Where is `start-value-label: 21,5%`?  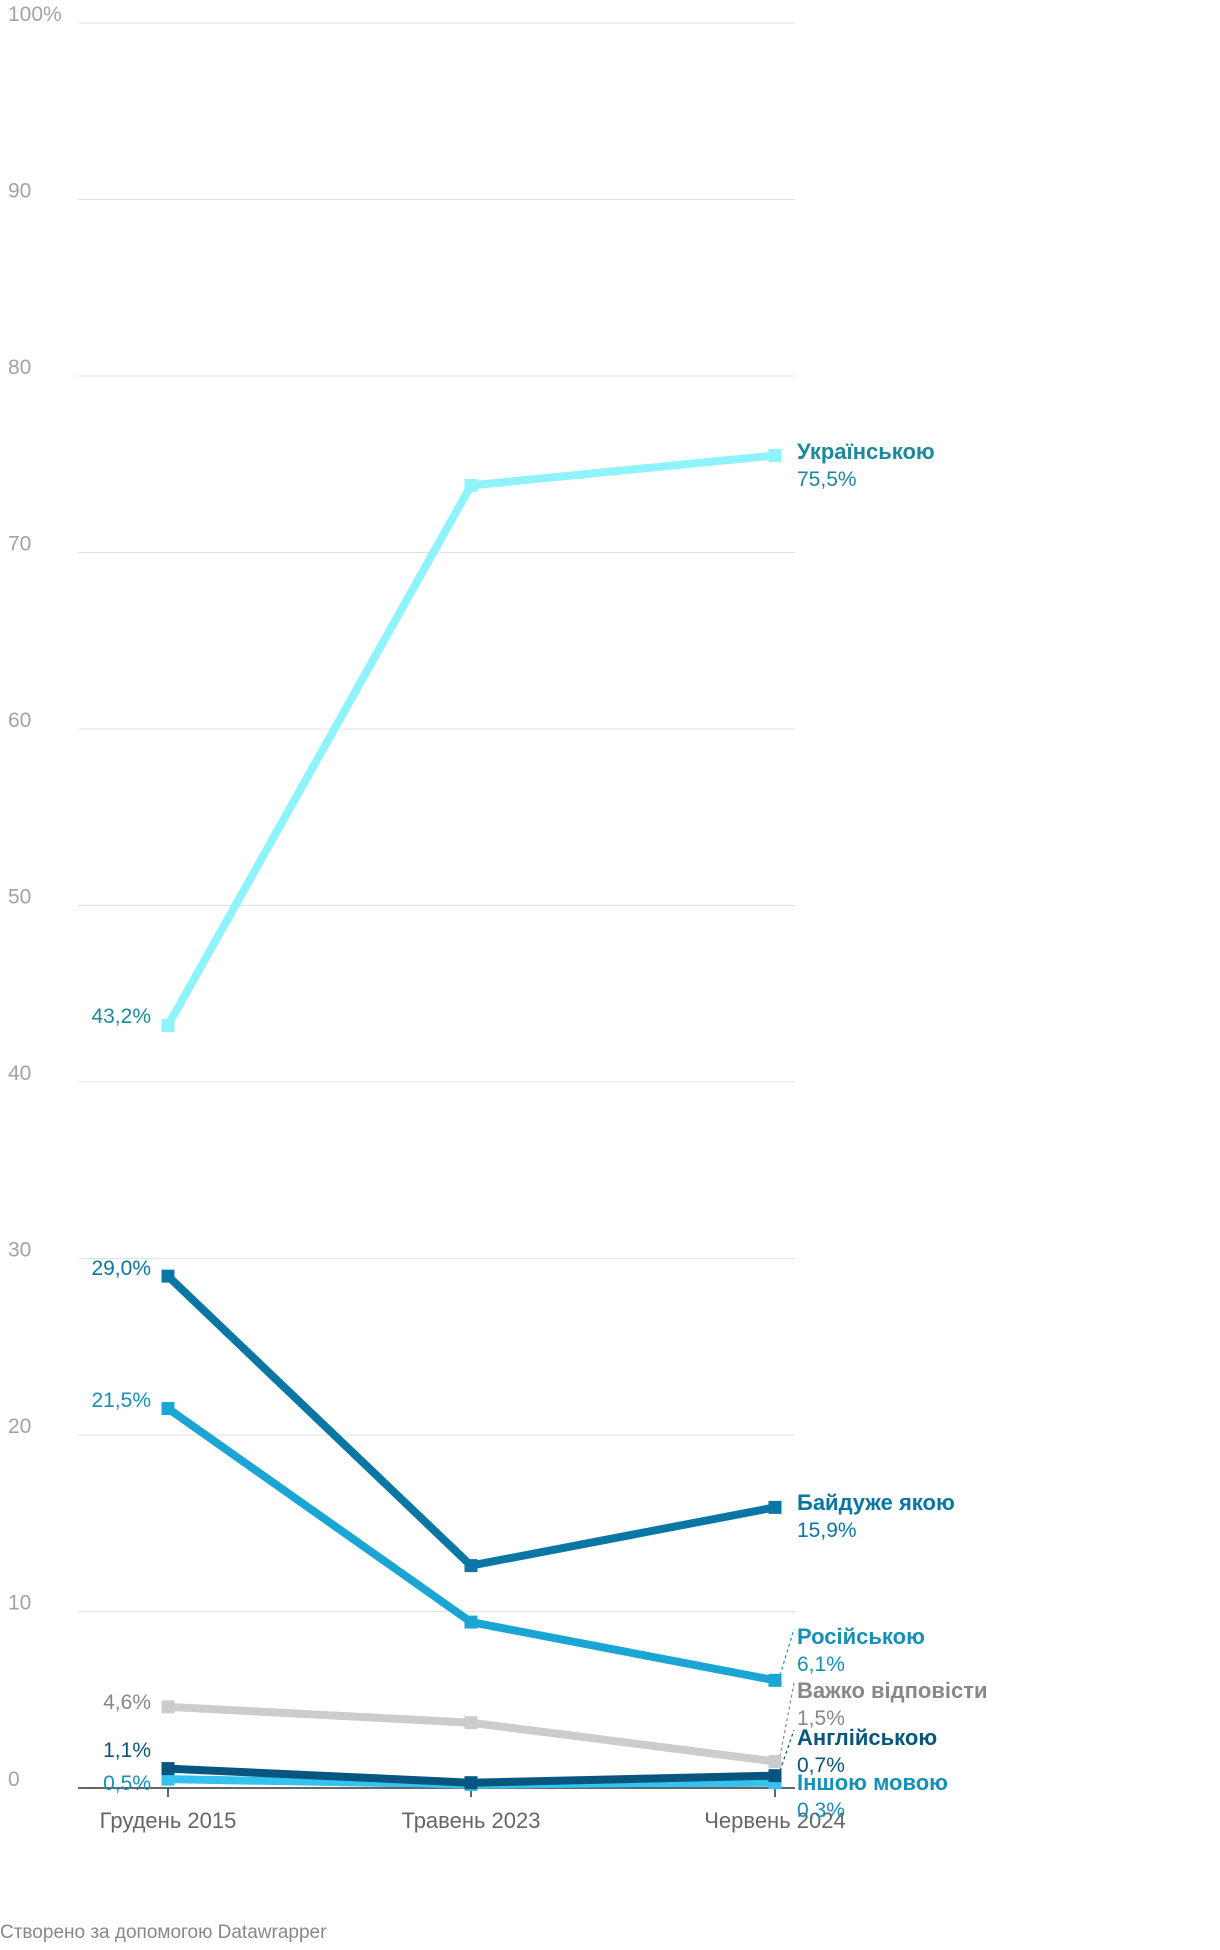 start-value-label: 21,5% is located at coordinates (121, 1400).